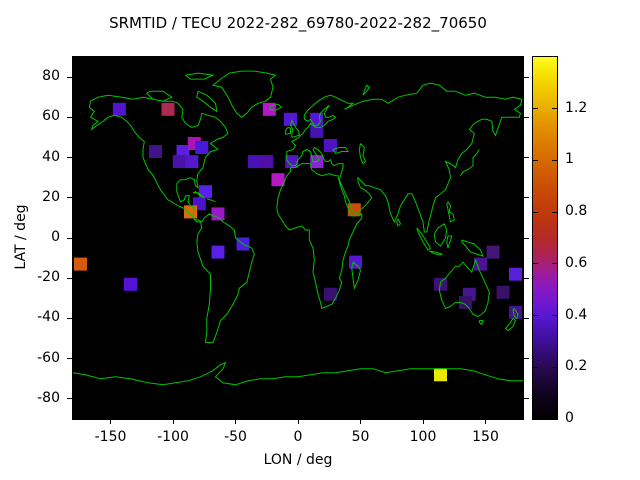  I want to click on y-tick-label: 20, so click(51, 196).